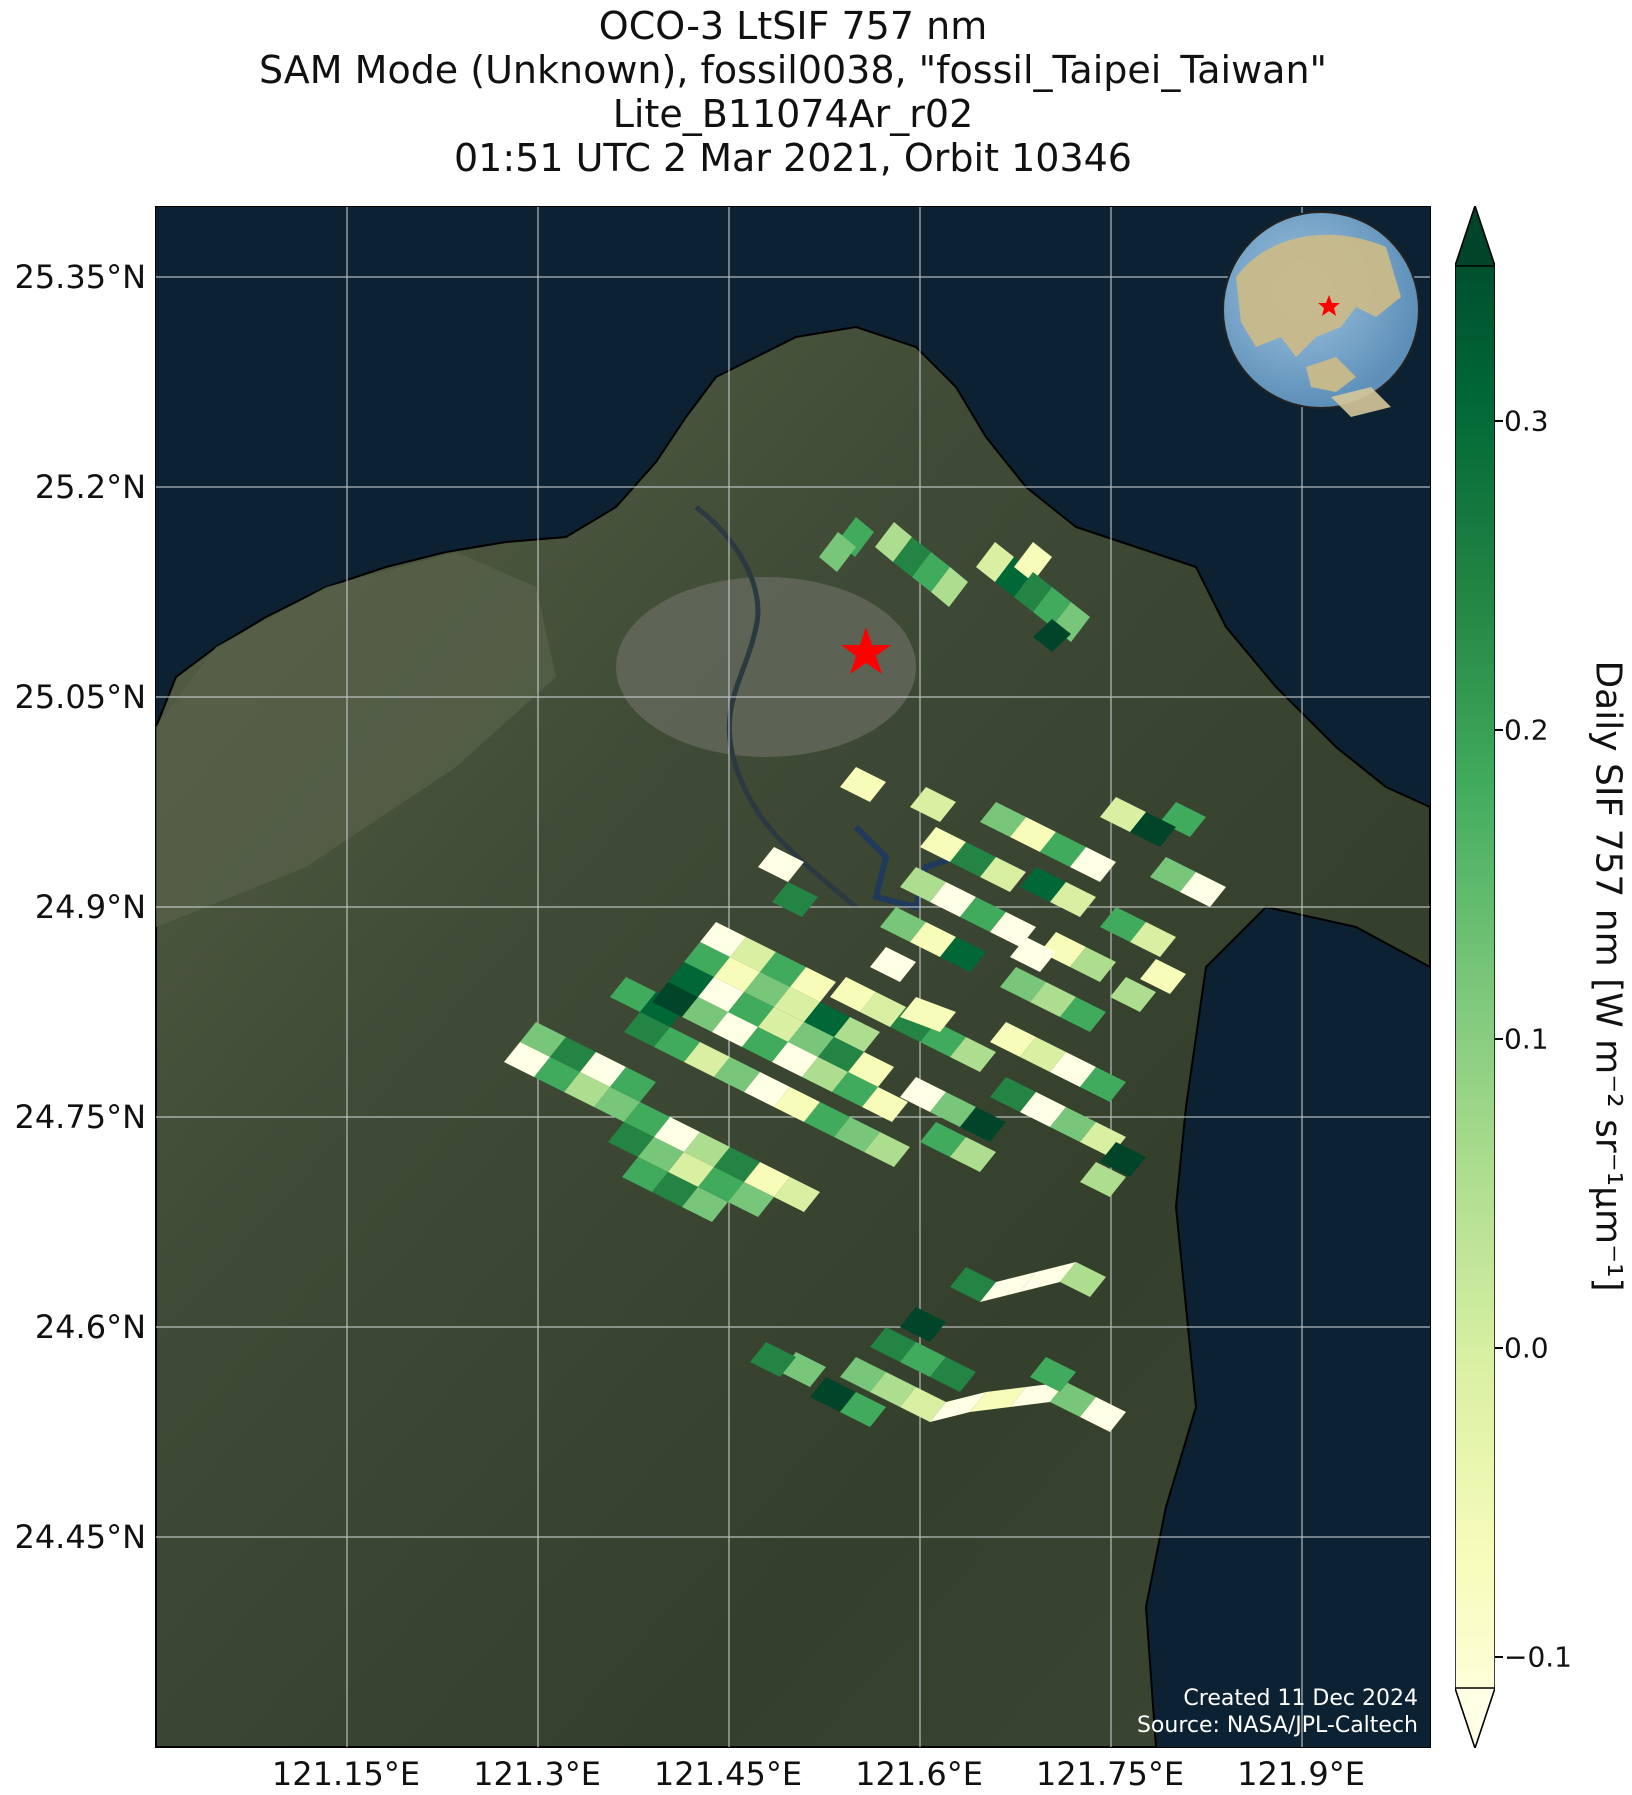  Describe the element at coordinates (80, 1117) in the screenshot. I see `lat-tick-label: 24.75°N` at that location.